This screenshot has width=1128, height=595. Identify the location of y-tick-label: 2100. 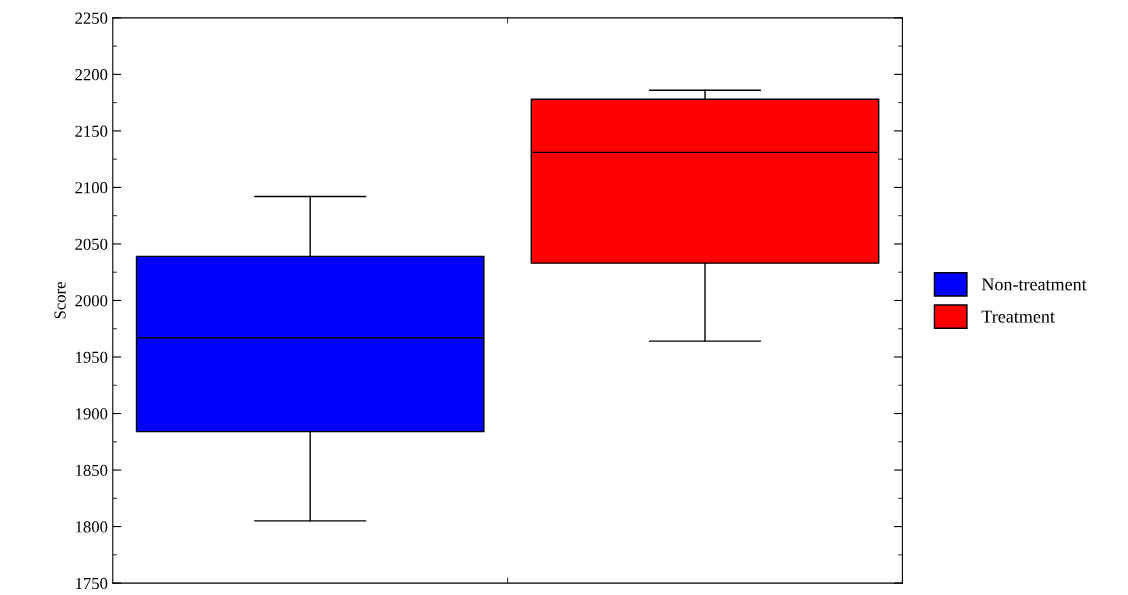
(91, 188).